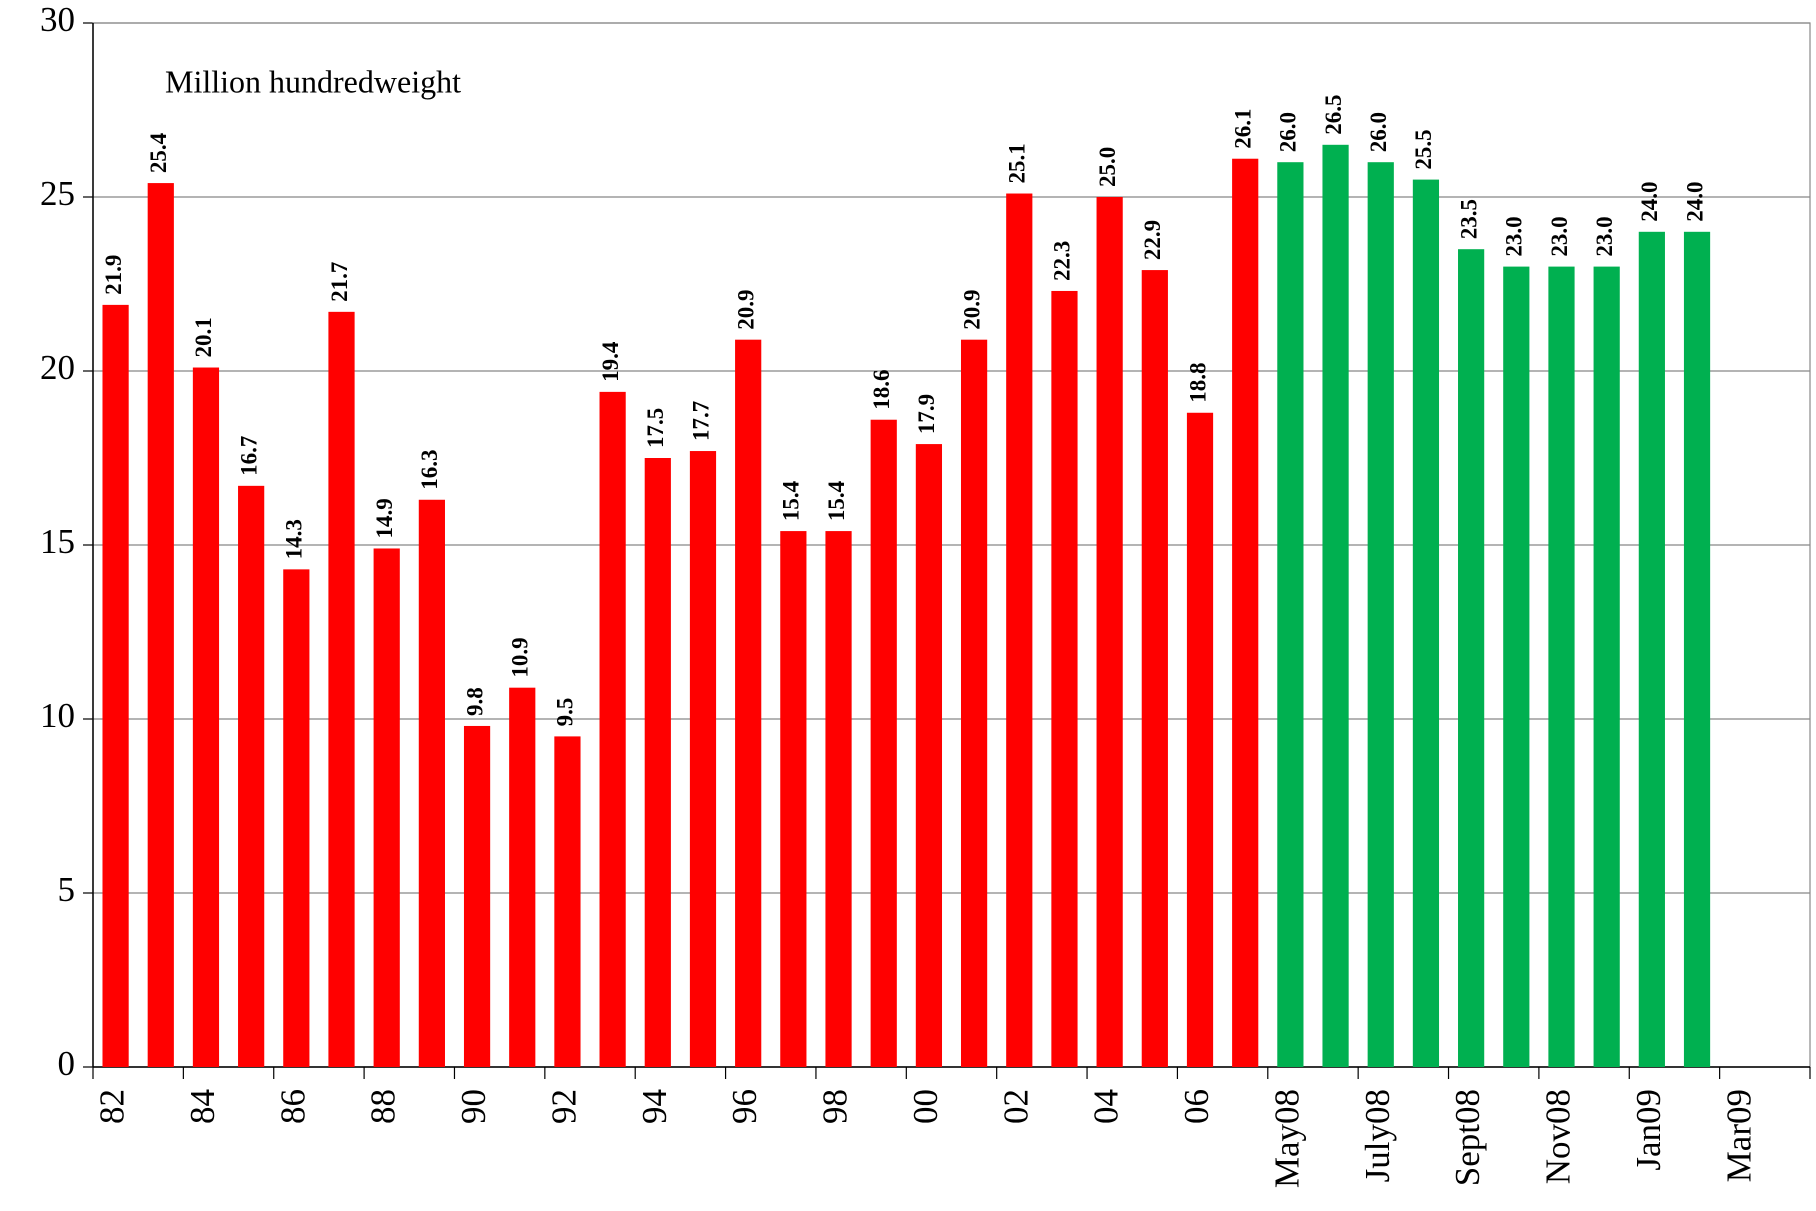 The image size is (1816, 1211). Describe the element at coordinates (203, 337) in the screenshot. I see `value-label: 20.1` at that location.